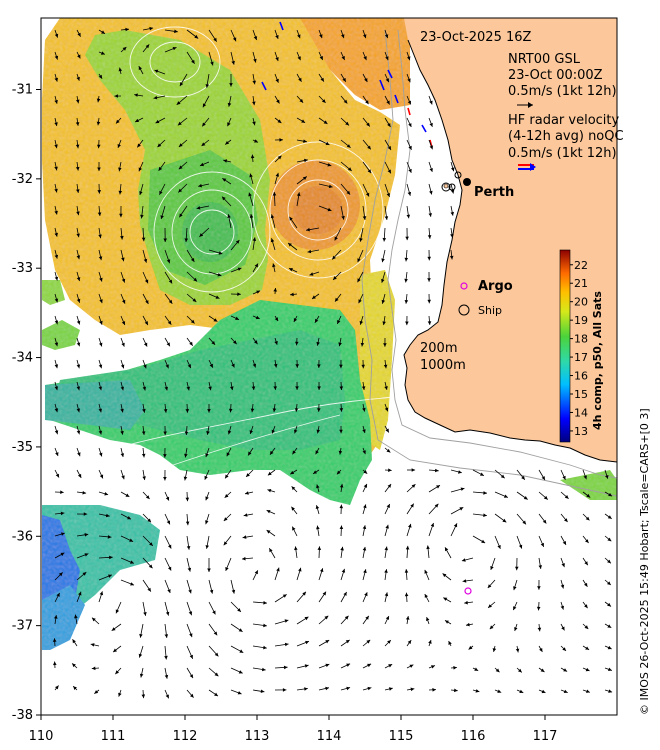 This screenshot has width=660, height=750. I want to click on y-tick-label: -31, so click(22, 89).